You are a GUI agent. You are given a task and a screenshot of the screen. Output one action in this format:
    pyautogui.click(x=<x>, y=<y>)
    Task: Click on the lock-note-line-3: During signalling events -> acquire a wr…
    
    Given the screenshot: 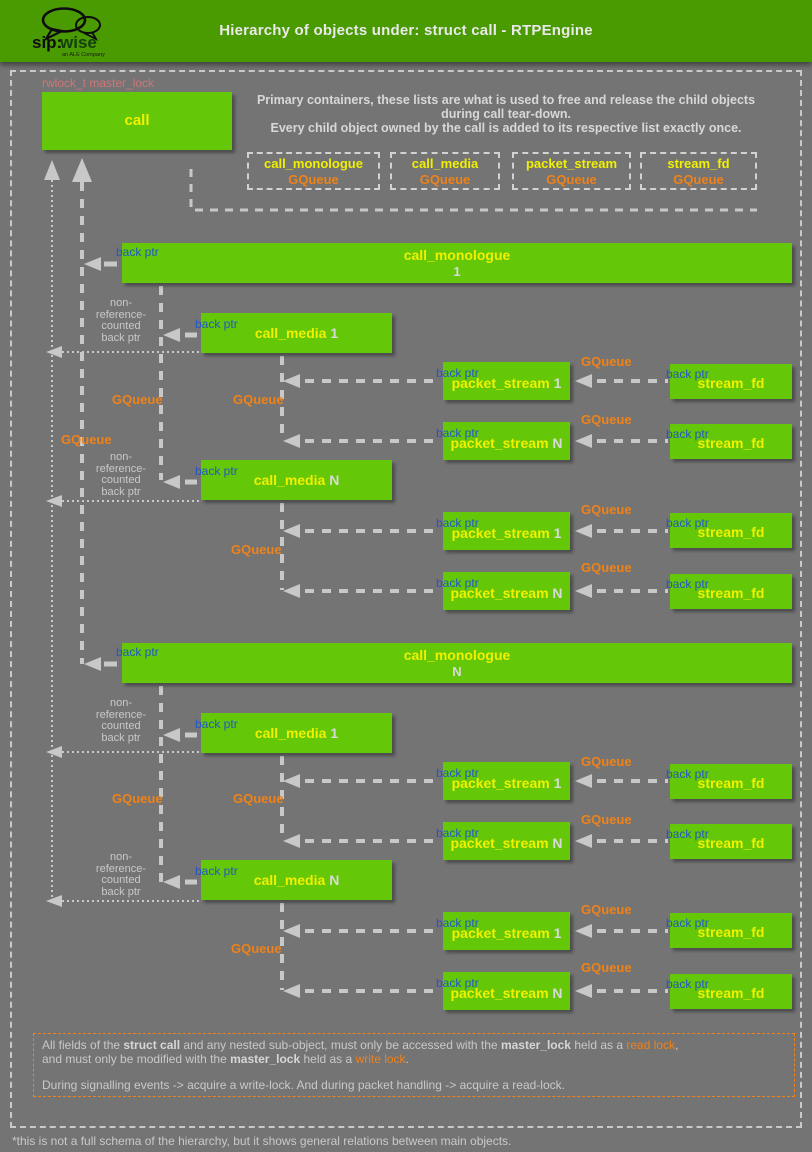 What is the action you would take?
    pyautogui.click(x=303, y=1085)
    